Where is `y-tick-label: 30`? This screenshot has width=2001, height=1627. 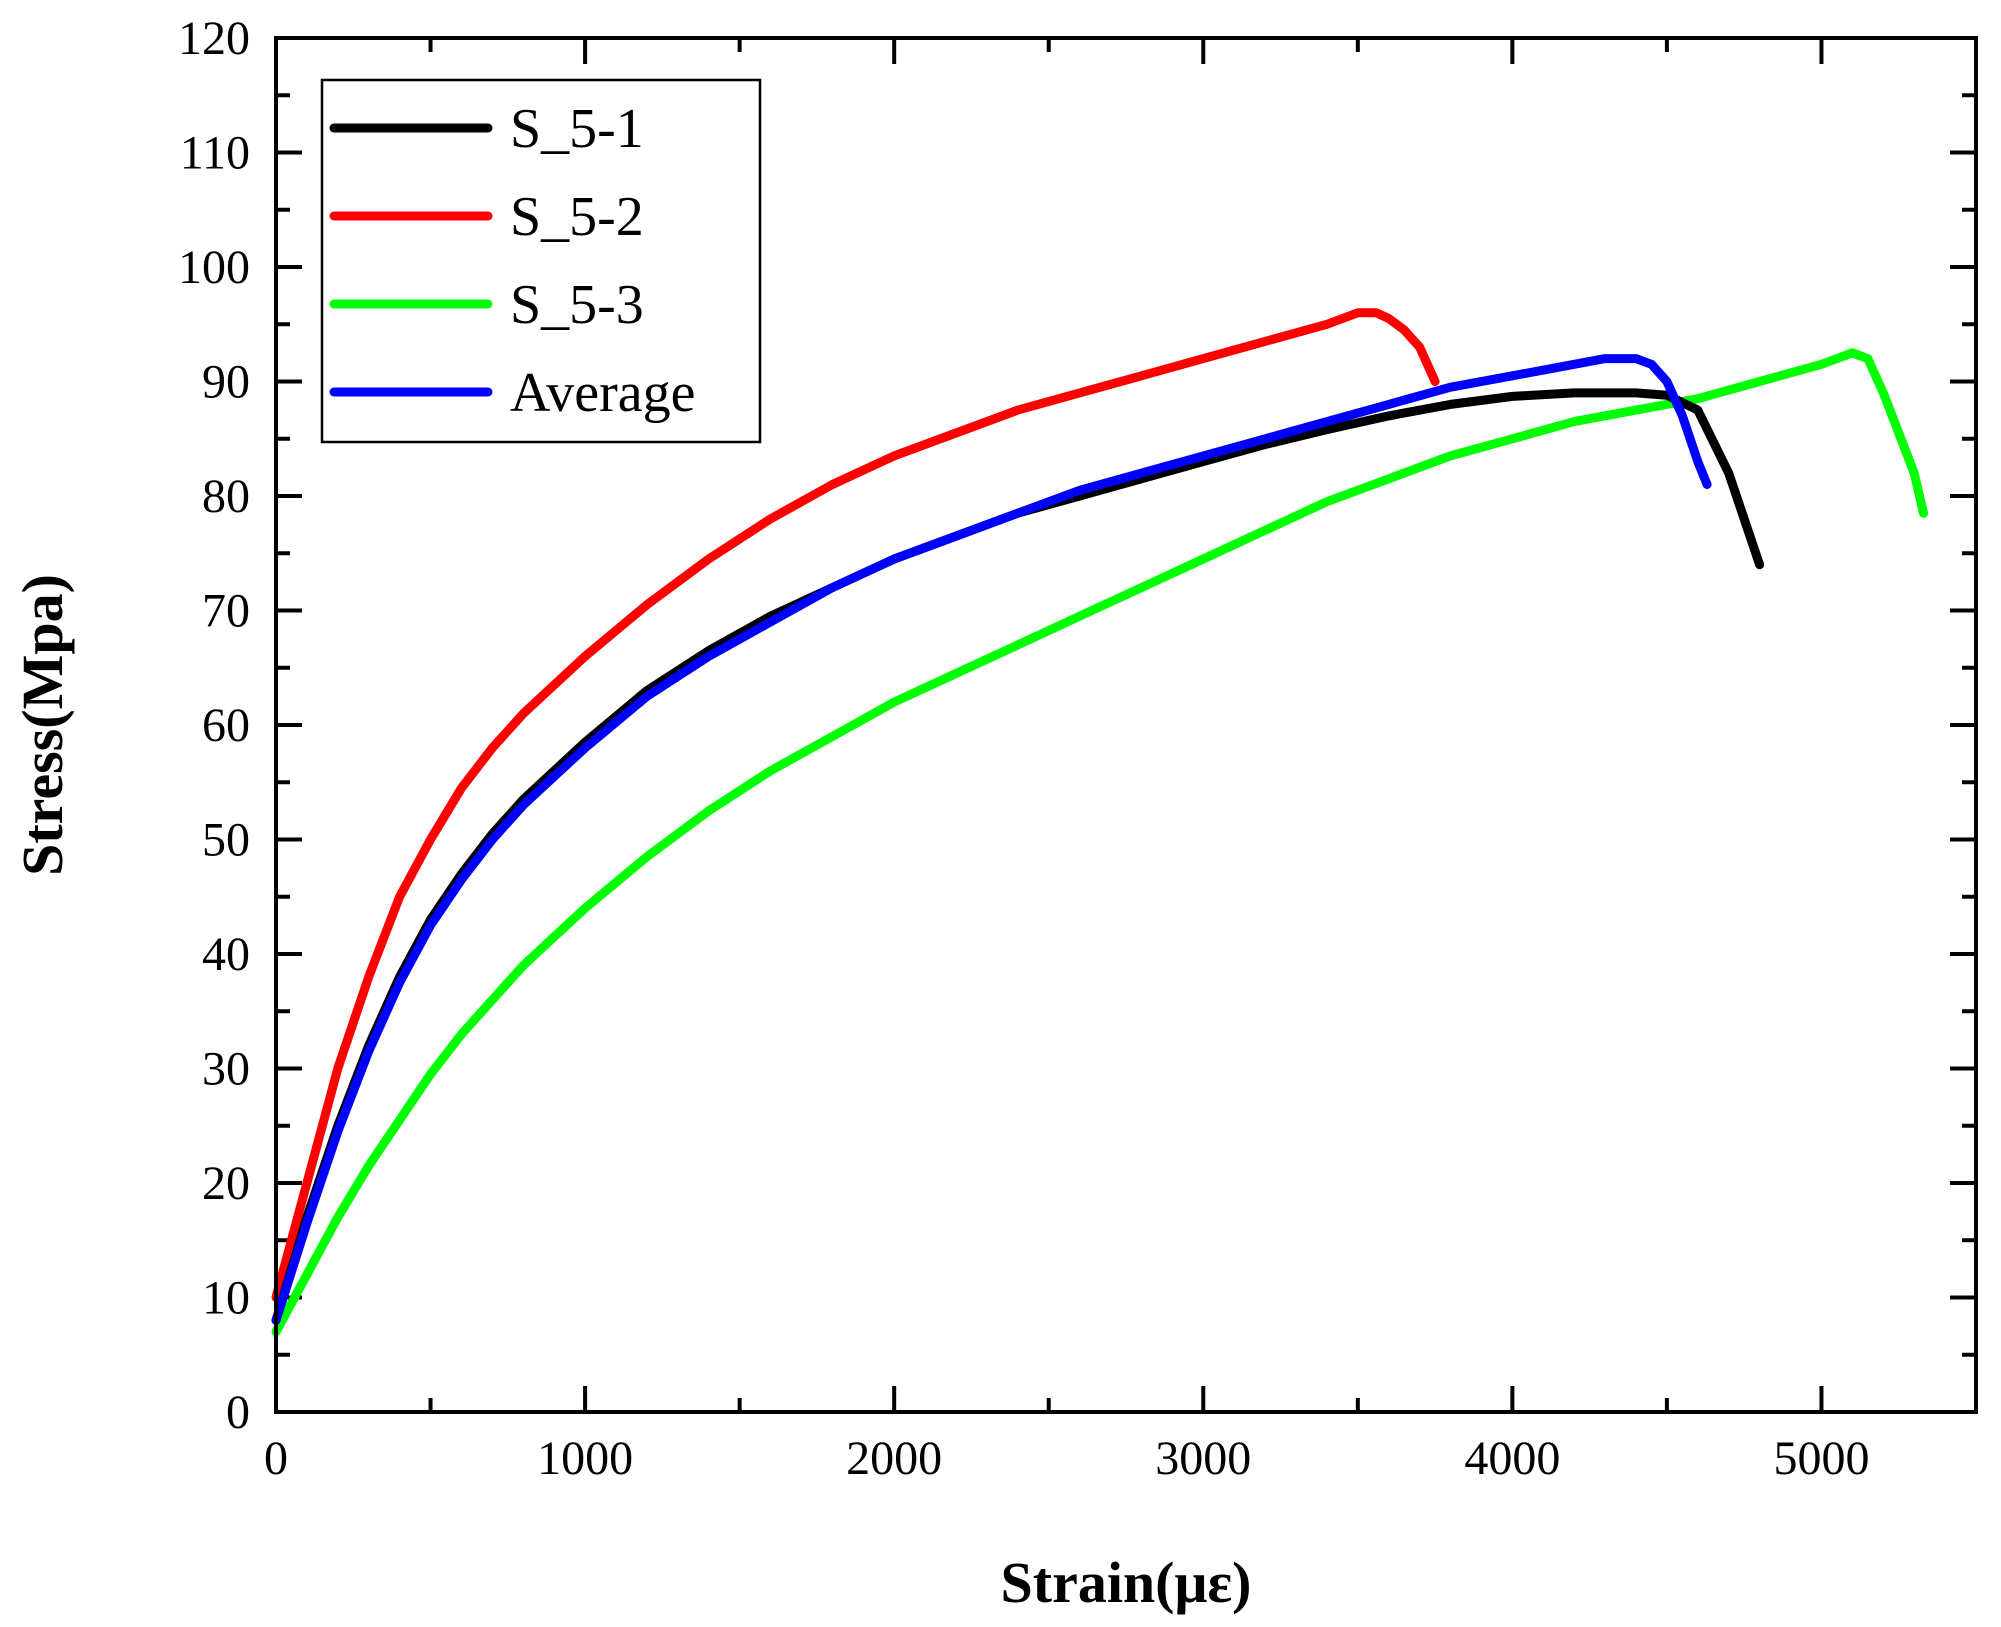 y-tick-label: 30 is located at coordinates (226, 1069).